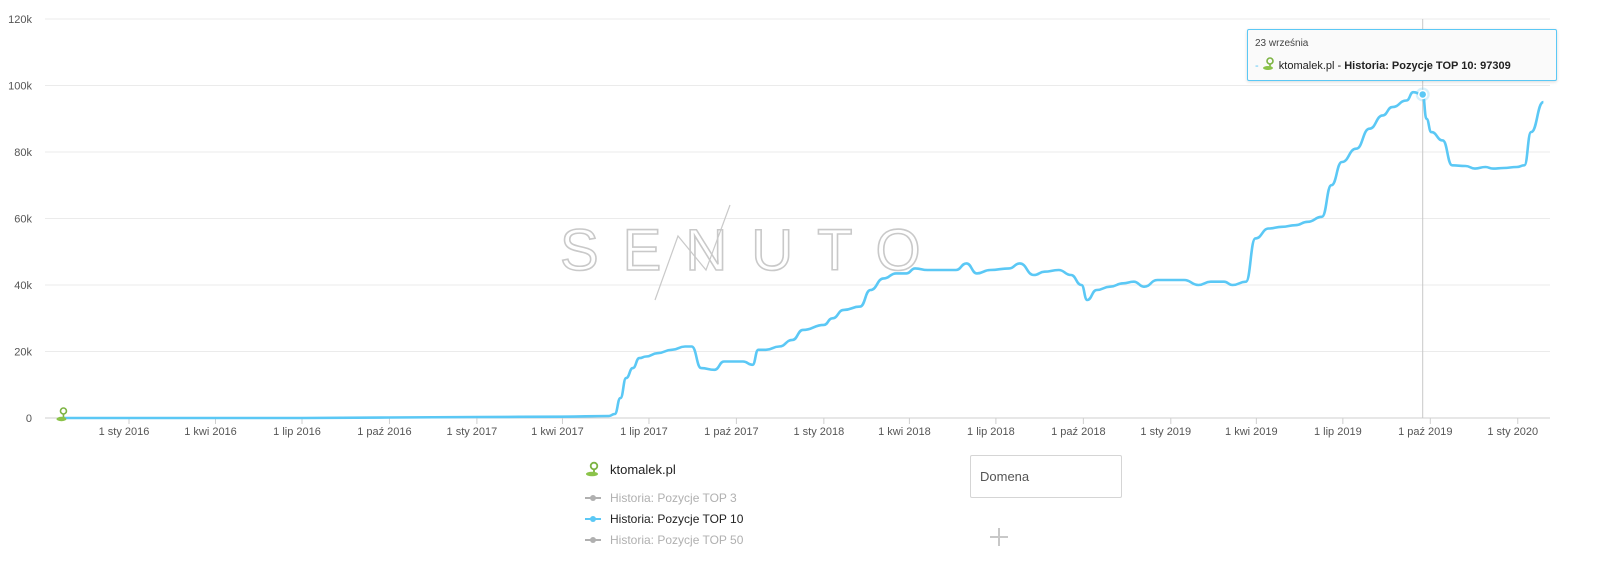 This screenshot has width=1600, height=566. Describe the element at coordinates (1338, 432) in the screenshot. I see `x-tick-label: 1 lip 2019` at that location.